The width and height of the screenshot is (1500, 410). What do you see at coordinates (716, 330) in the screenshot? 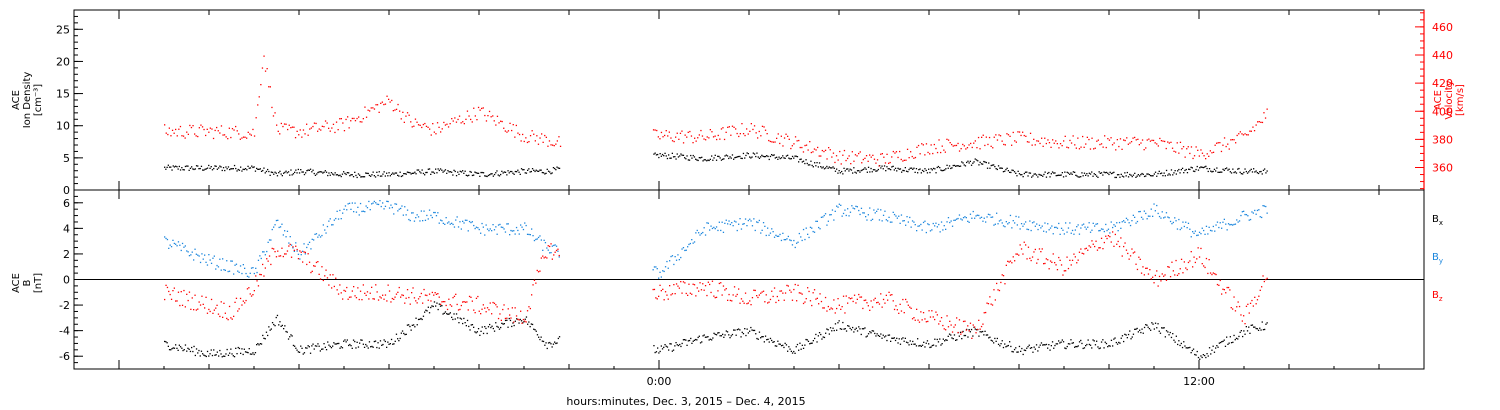
I see `bx-series` at bounding box center [716, 330].